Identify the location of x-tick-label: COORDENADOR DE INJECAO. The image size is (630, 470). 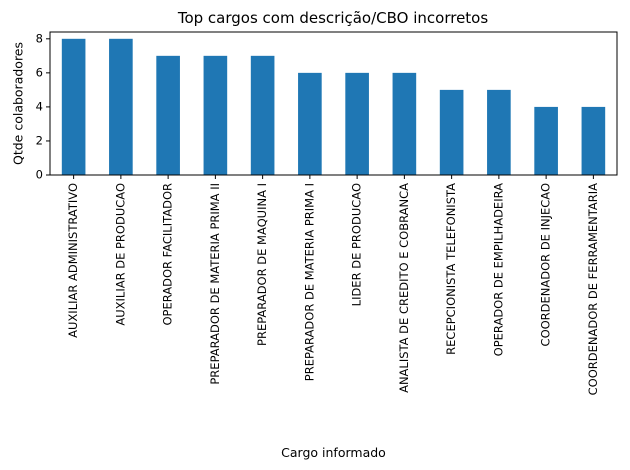
(546, 264).